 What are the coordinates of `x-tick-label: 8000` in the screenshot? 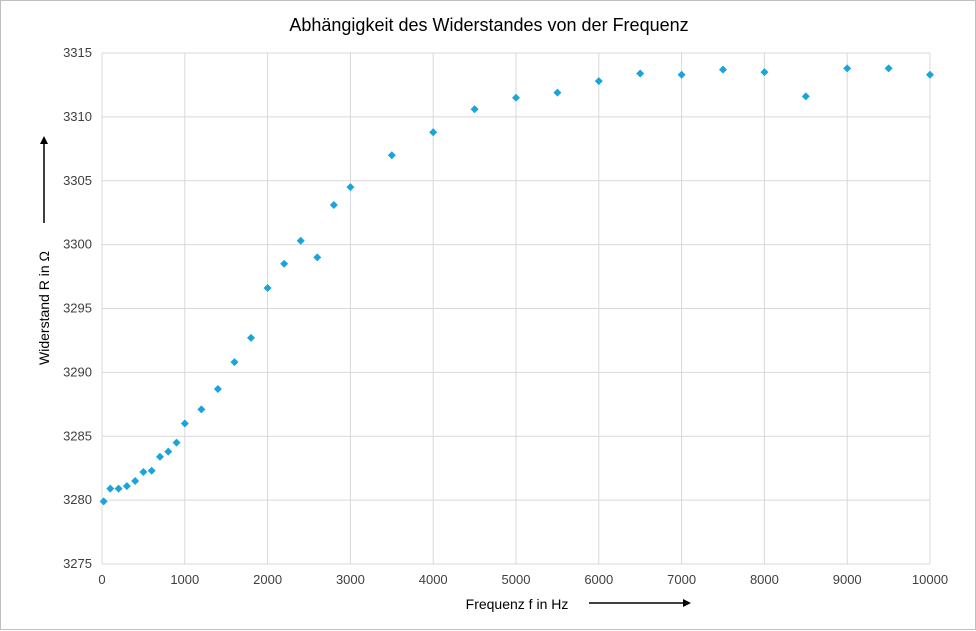 It's located at (764, 579).